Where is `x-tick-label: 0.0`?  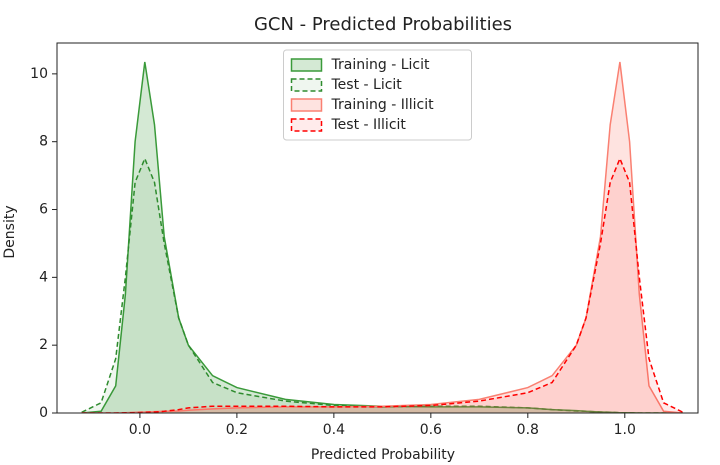
x-tick-label: 0.0 is located at coordinates (140, 430).